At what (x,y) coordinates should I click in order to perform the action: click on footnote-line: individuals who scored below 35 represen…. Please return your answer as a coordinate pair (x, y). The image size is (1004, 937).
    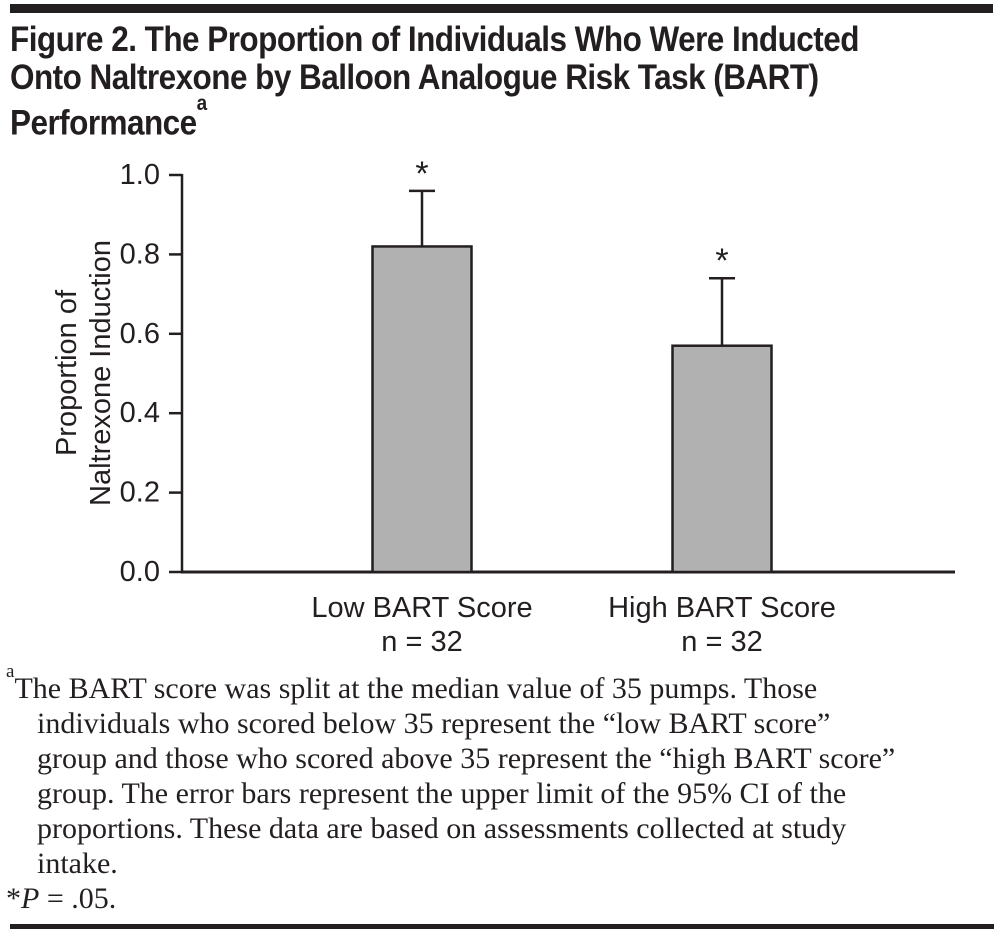
    Looking at the image, I should click on (434, 723).